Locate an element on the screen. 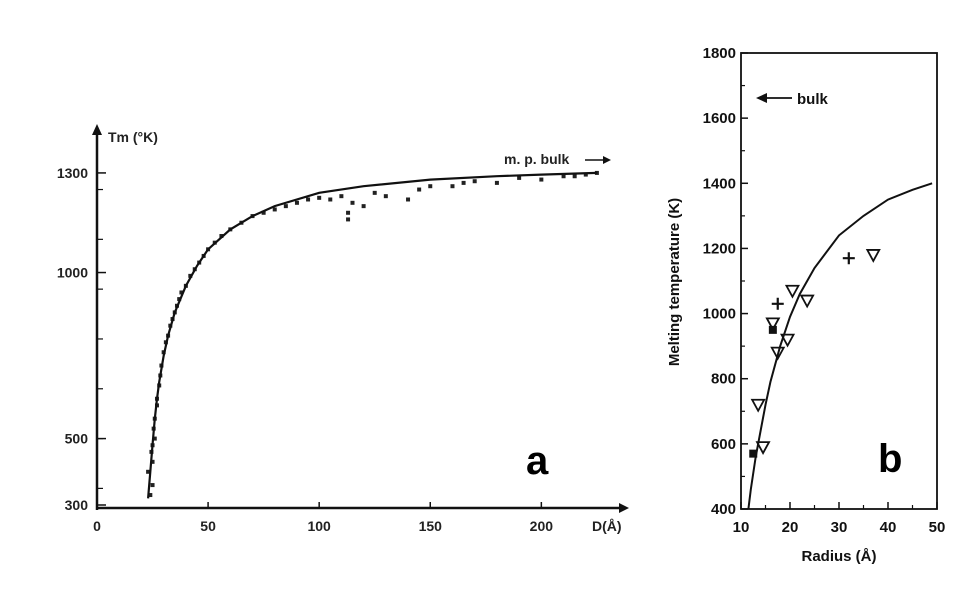  panel-b-x-tick-label: 30 is located at coordinates (839, 527).